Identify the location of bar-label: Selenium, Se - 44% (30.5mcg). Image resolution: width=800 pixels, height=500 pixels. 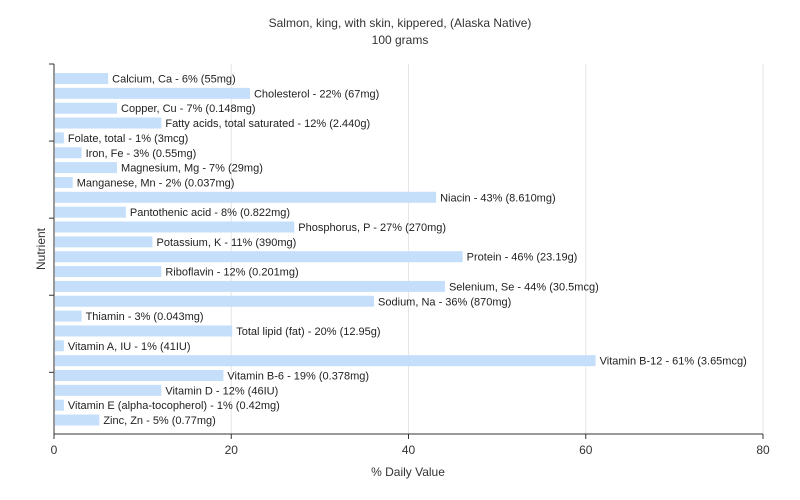
(524, 287).